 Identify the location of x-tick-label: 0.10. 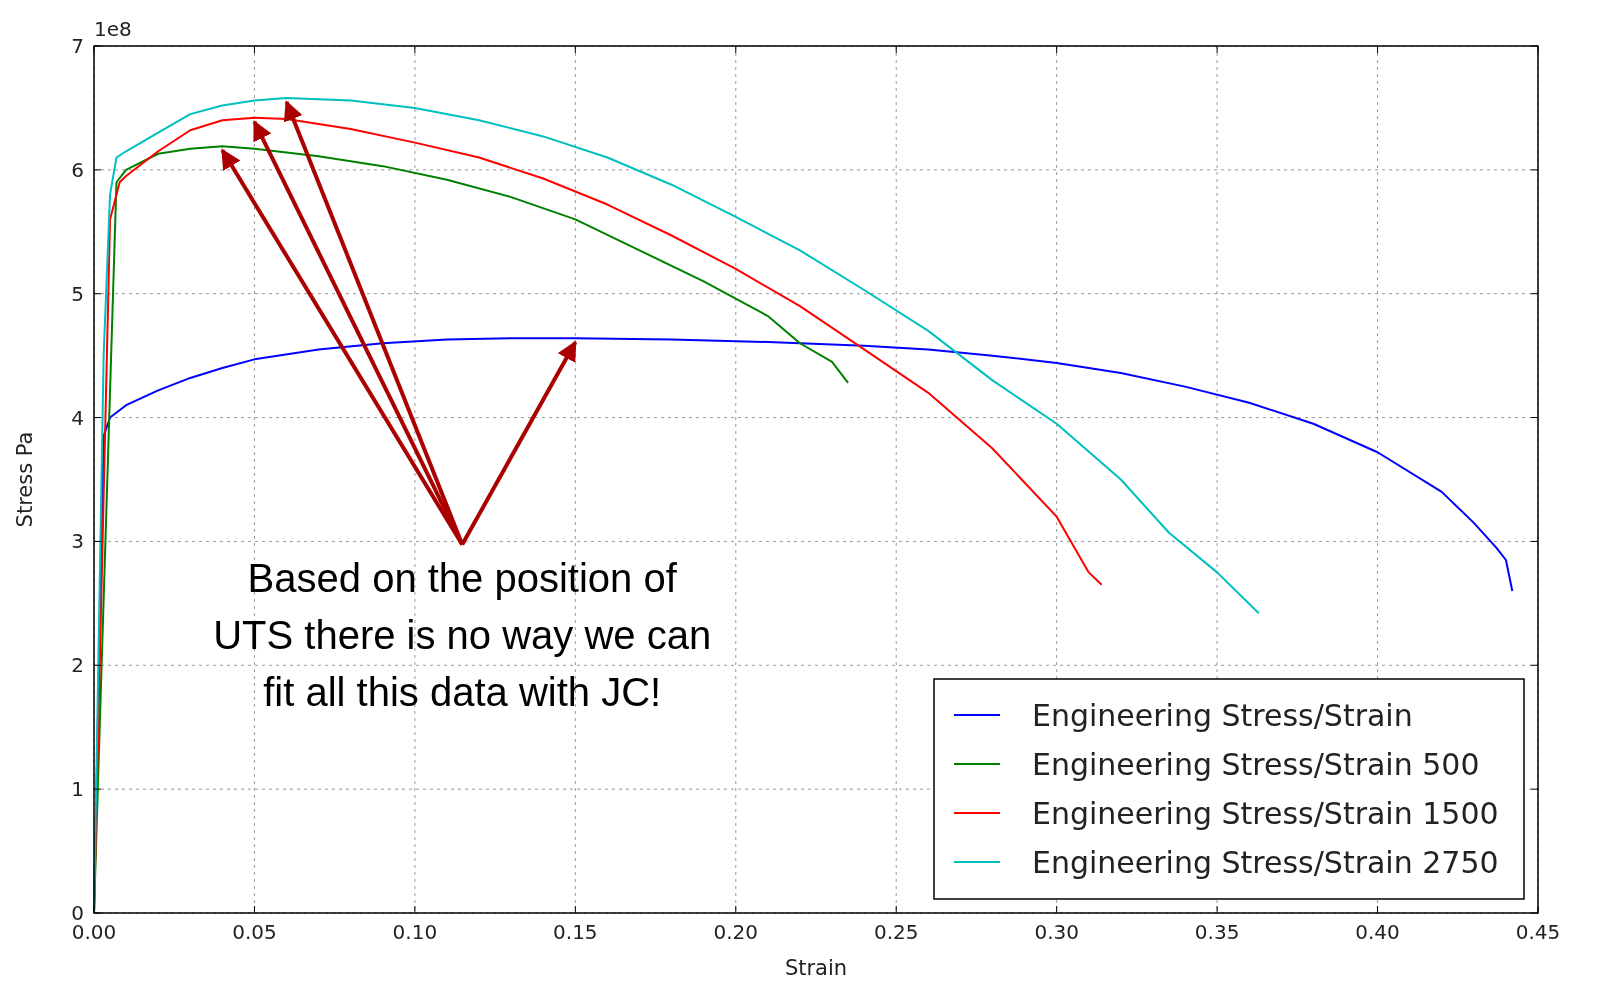
(415, 932).